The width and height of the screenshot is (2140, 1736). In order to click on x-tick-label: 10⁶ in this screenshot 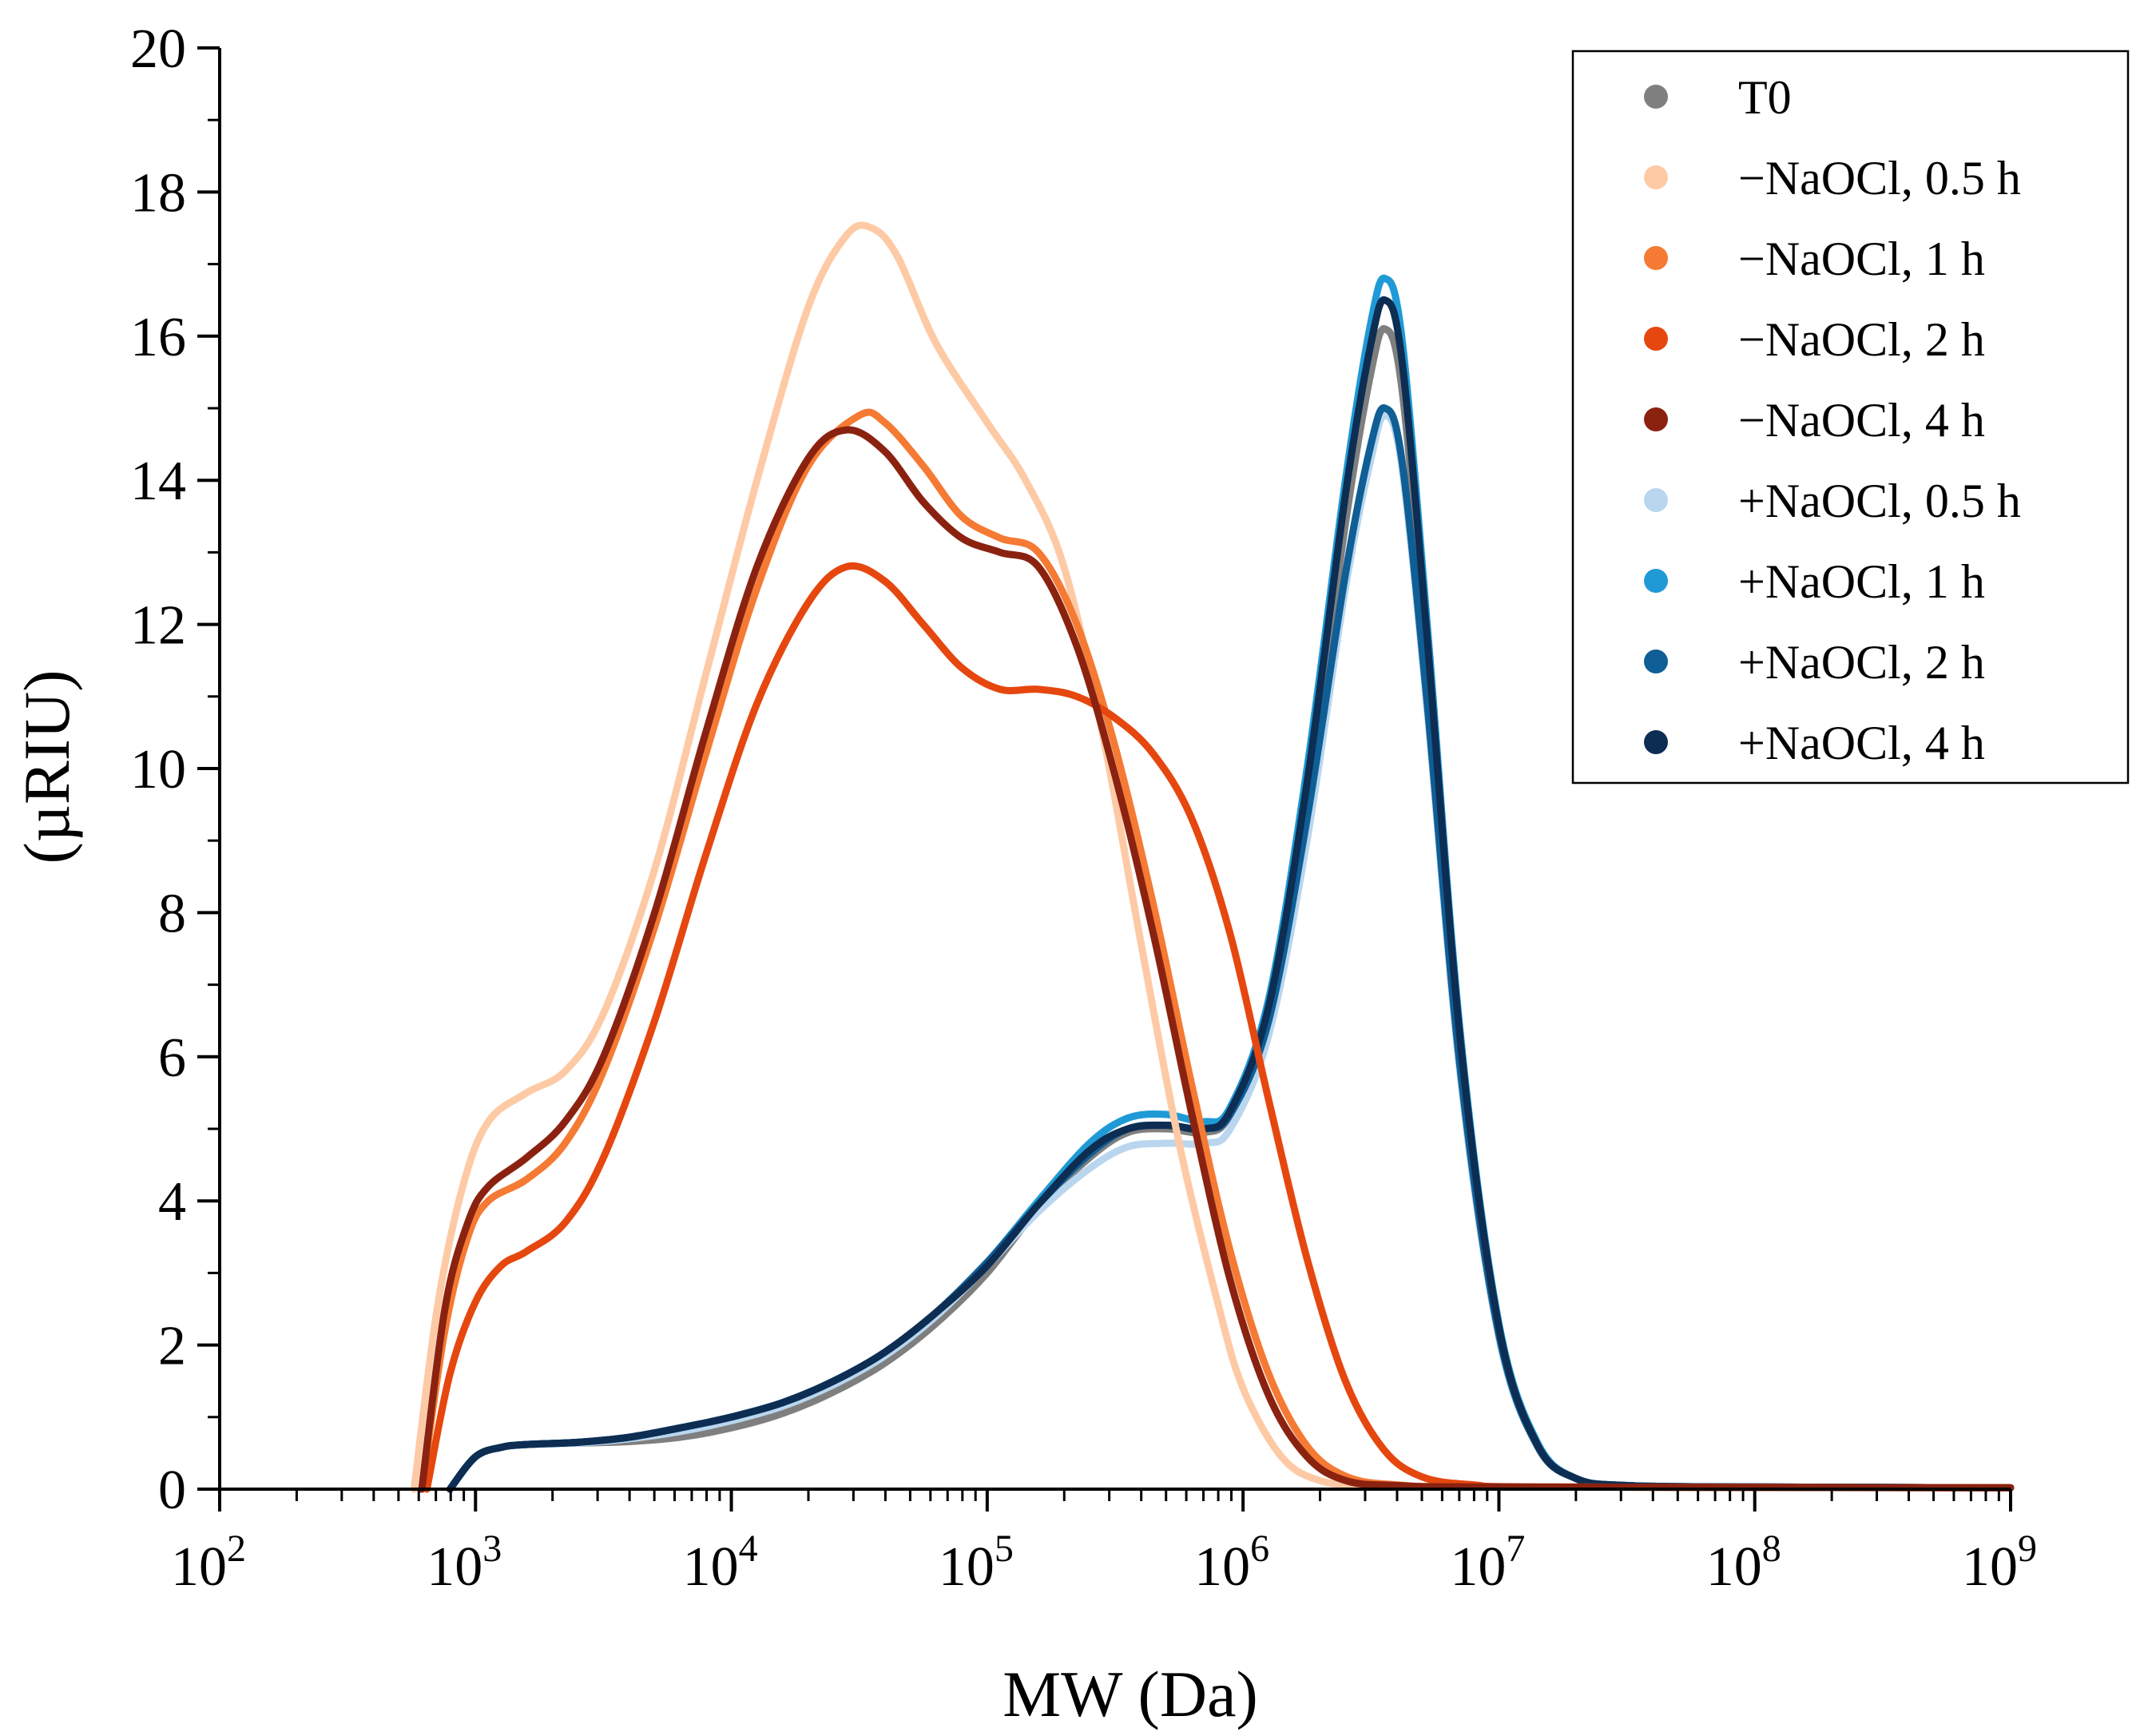, I will do `click(1231, 1562)`.